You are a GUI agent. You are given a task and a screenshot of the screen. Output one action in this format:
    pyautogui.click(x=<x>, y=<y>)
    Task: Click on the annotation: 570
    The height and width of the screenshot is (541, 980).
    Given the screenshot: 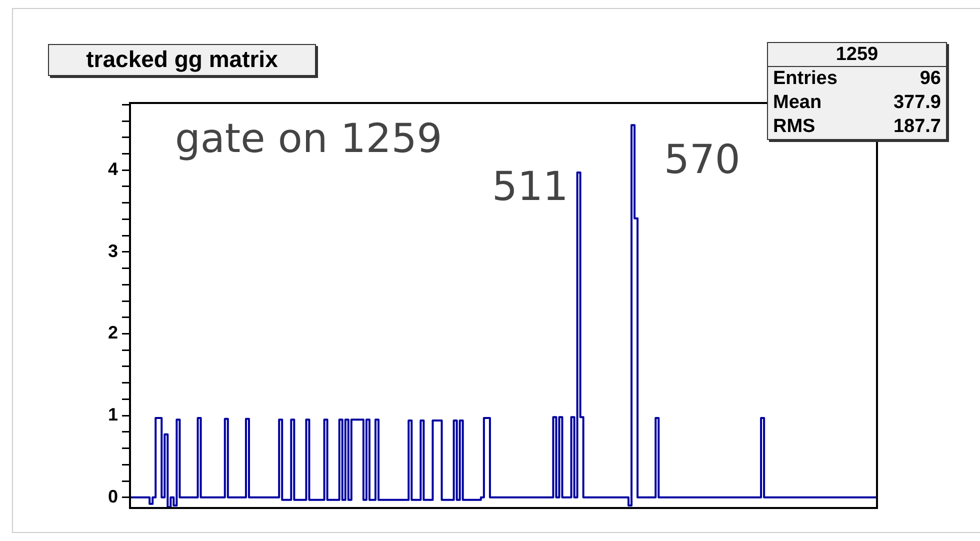 What is the action you would take?
    pyautogui.click(x=702, y=160)
    